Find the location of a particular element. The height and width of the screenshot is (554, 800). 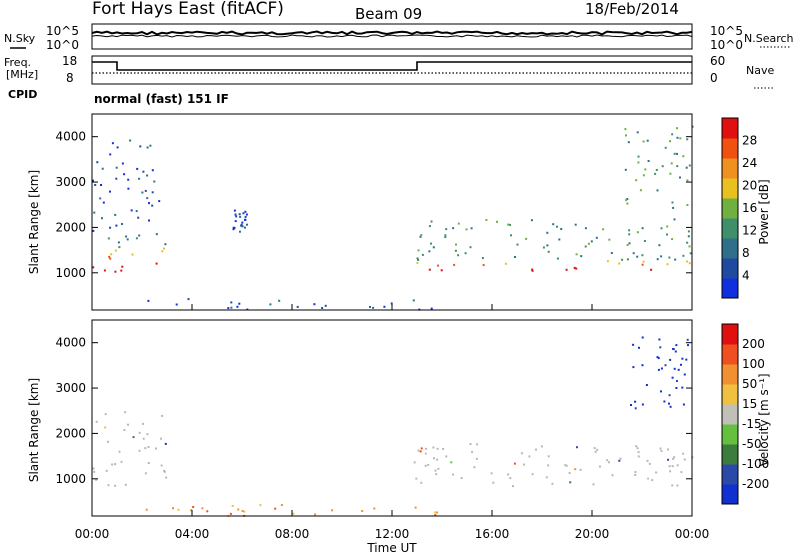

colorbar-tick-label: 16 is located at coordinates (749, 208).